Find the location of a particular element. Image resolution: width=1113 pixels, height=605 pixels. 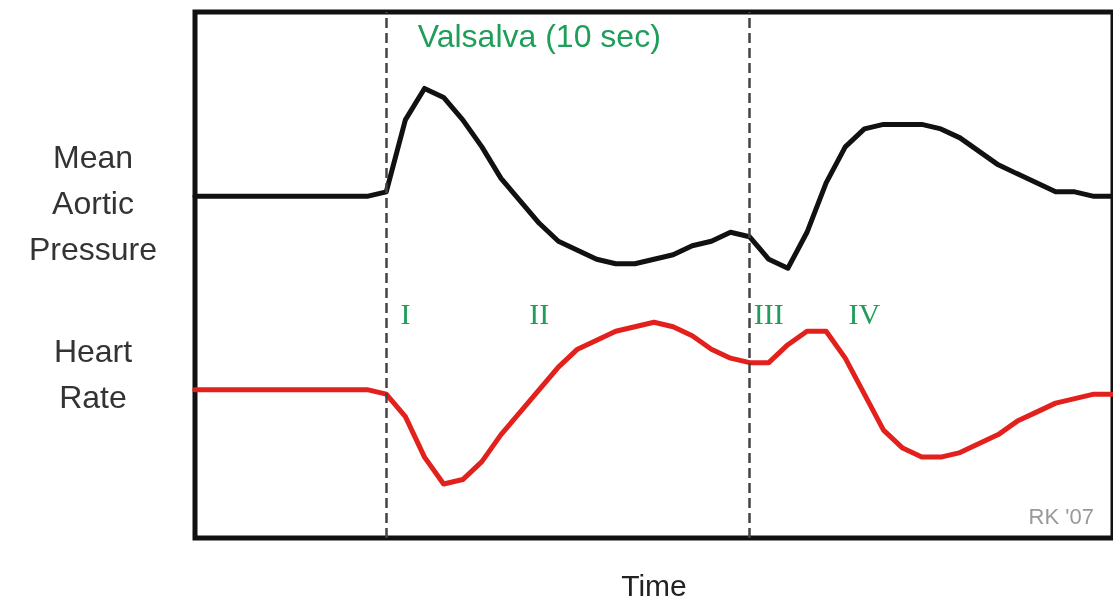

annotation: II is located at coordinates (539, 313).